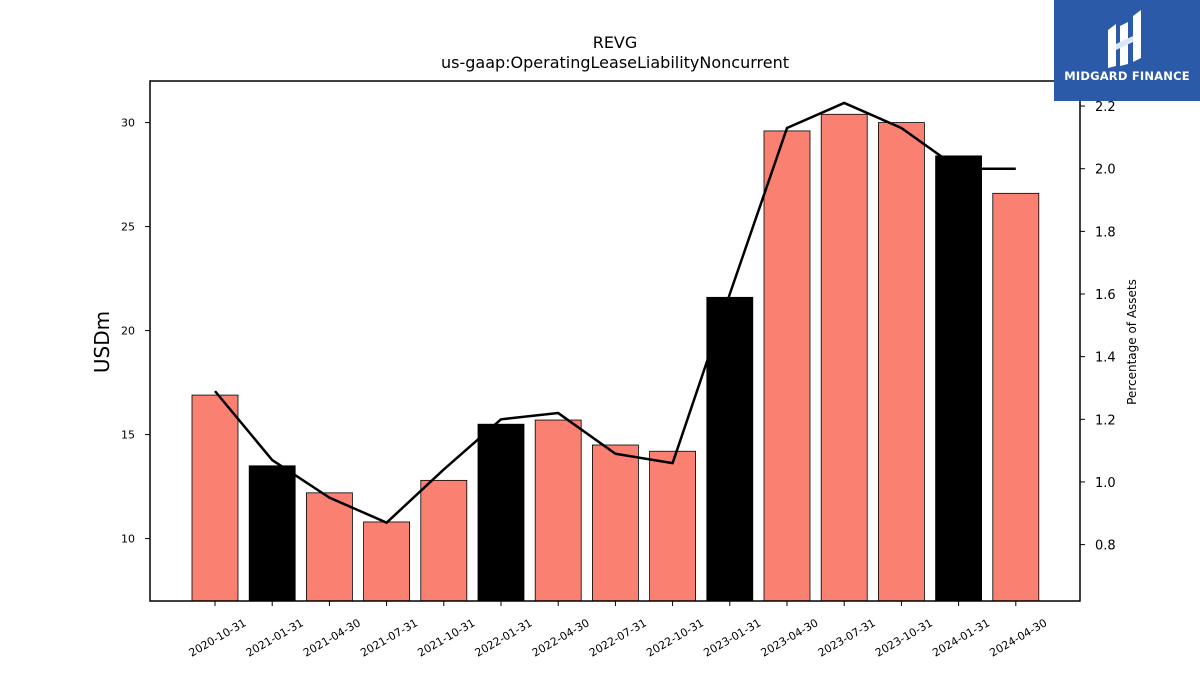 The height and width of the screenshot is (675, 1200). Describe the element at coordinates (790, 637) in the screenshot. I see `x-tick-label: 2023-04-30` at that location.